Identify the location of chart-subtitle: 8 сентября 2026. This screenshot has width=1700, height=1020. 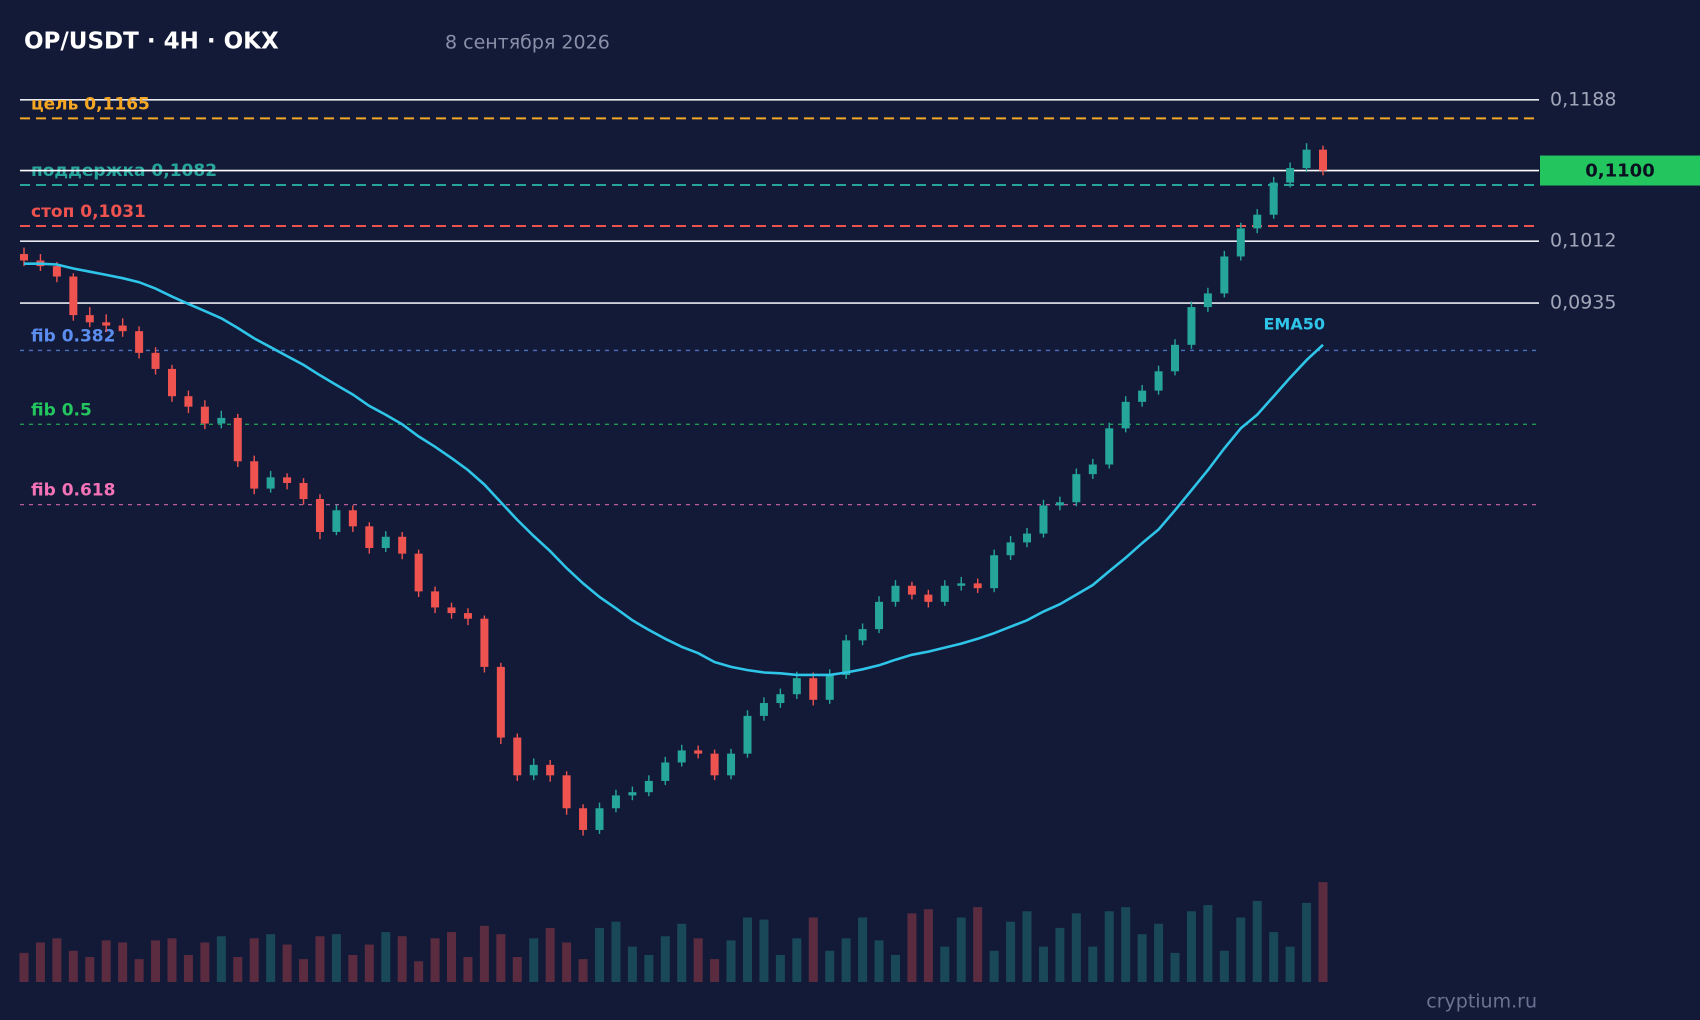
(527, 43).